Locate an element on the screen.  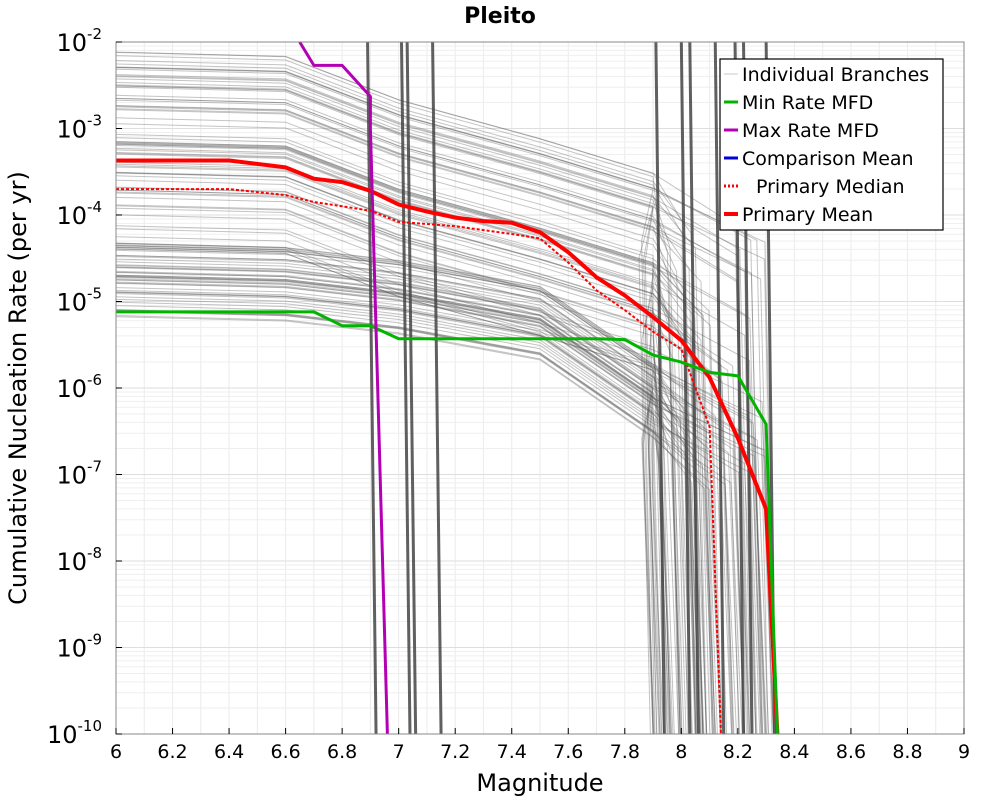
legend-box is located at coordinates (831, 144).